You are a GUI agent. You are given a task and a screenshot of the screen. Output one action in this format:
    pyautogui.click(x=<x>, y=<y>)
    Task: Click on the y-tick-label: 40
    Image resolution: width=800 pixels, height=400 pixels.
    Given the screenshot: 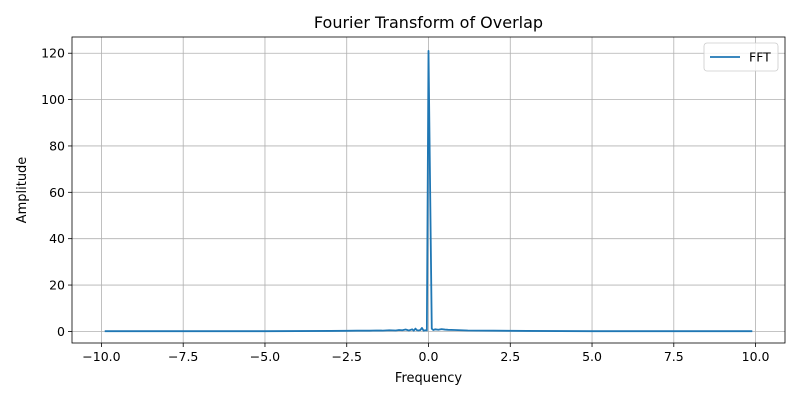 What is the action you would take?
    pyautogui.click(x=57, y=238)
    